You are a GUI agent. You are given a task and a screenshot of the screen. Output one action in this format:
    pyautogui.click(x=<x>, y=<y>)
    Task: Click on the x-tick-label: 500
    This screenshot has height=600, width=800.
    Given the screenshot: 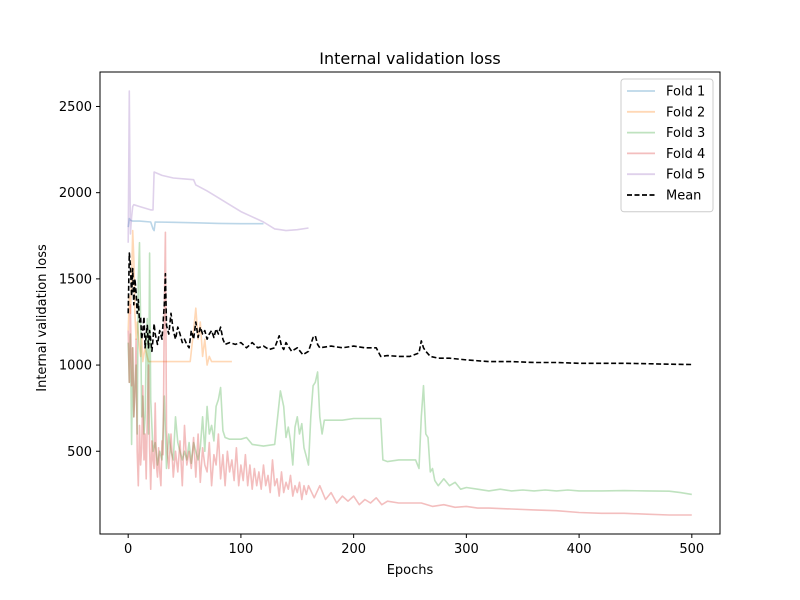 What is the action you would take?
    pyautogui.click(x=691, y=549)
    